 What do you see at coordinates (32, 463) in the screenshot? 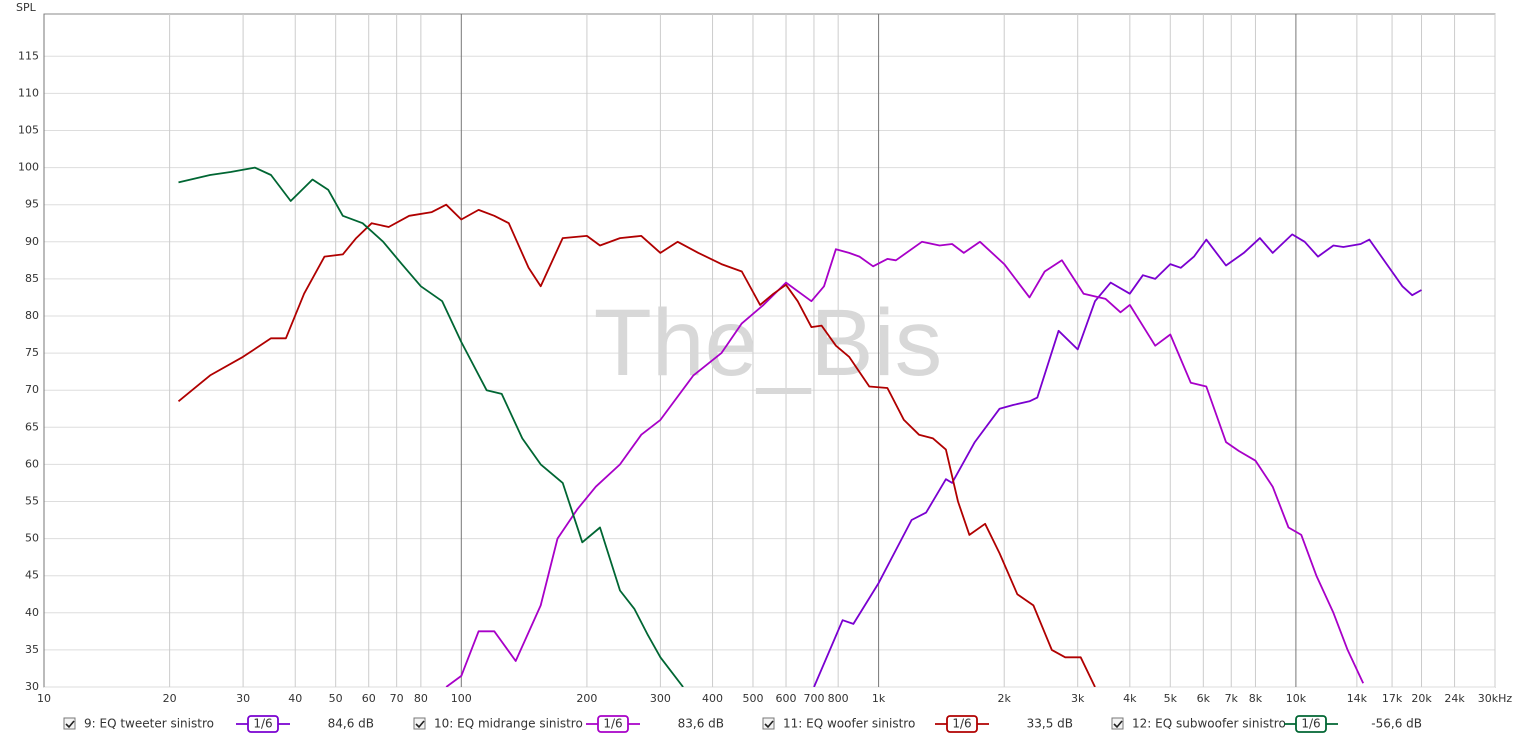
I see `y-tick-label: 60` at bounding box center [32, 463].